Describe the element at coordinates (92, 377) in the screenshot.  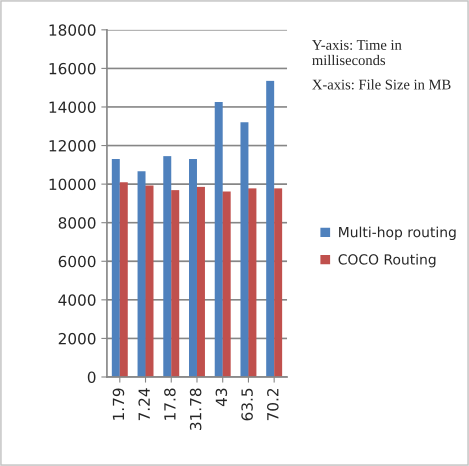
I see `y-tick-label: 0` at that location.